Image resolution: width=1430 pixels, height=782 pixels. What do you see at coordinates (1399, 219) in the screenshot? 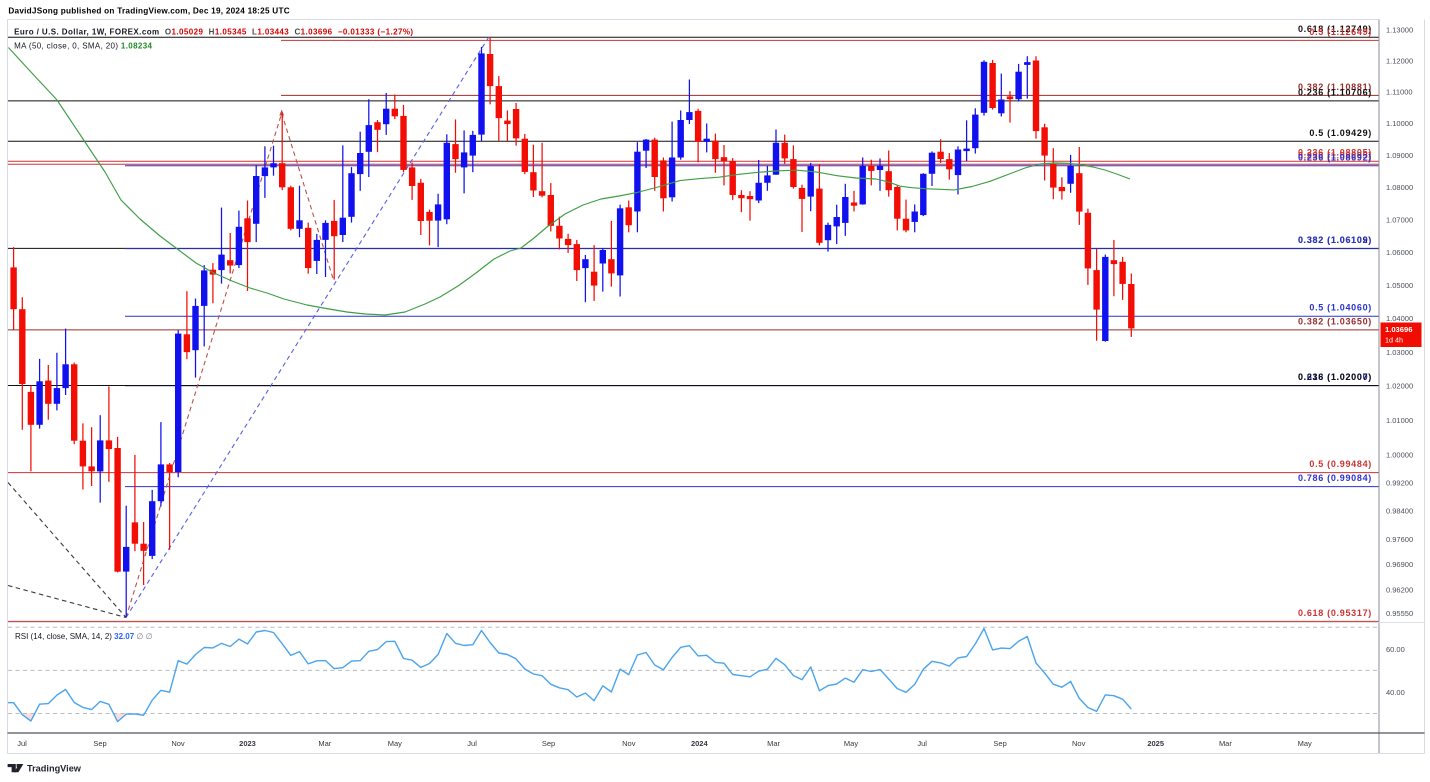
I see `svg-text: 1.07000` at bounding box center [1399, 219].